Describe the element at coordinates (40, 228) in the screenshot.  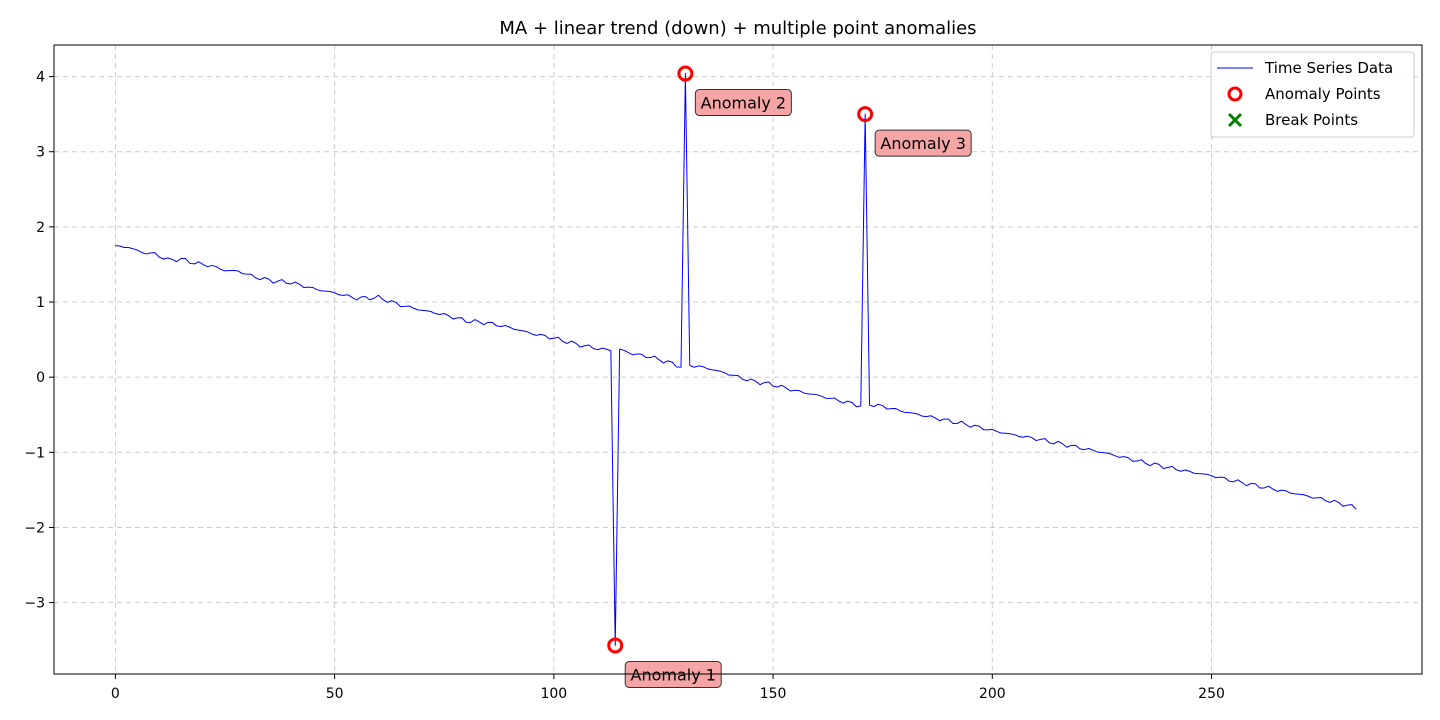
I see `y-tick-label: 2` at that location.